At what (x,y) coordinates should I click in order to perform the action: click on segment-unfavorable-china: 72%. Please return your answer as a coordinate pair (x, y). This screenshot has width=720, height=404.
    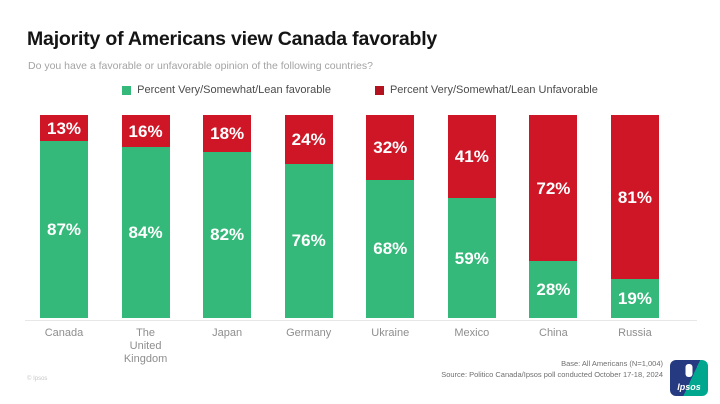
    Looking at the image, I should click on (553, 188).